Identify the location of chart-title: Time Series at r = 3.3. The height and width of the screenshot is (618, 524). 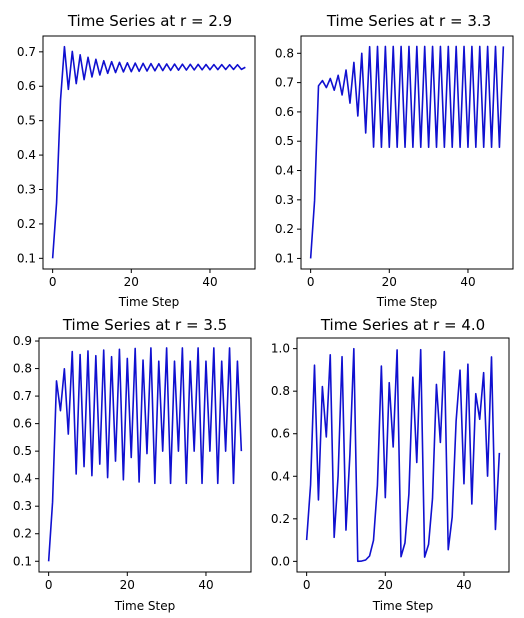
(408, 21).